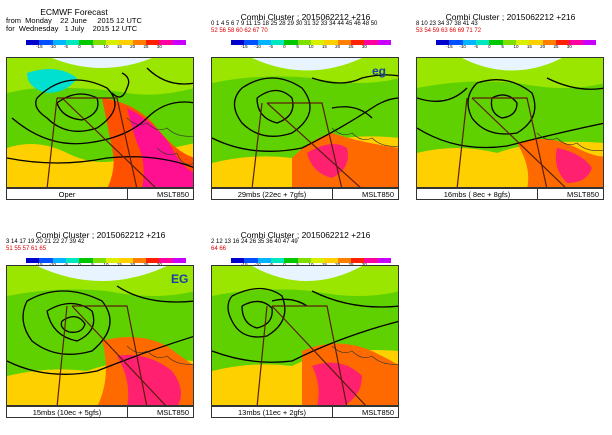 The image size is (612, 435). Describe the element at coordinates (100, 335) in the screenshot. I see `map-cluster-3: EG` at that location.